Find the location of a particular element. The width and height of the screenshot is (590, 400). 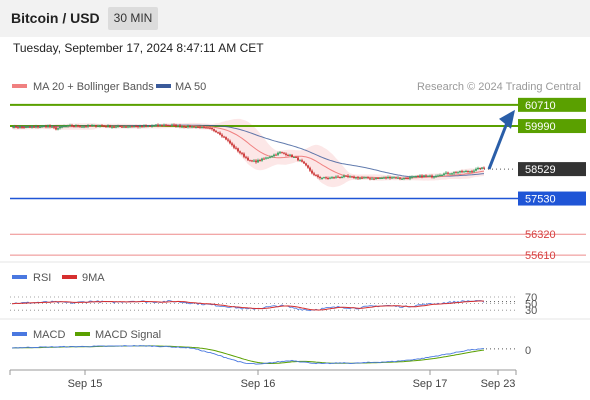

level-label-59990: 59990 is located at coordinates (540, 127).